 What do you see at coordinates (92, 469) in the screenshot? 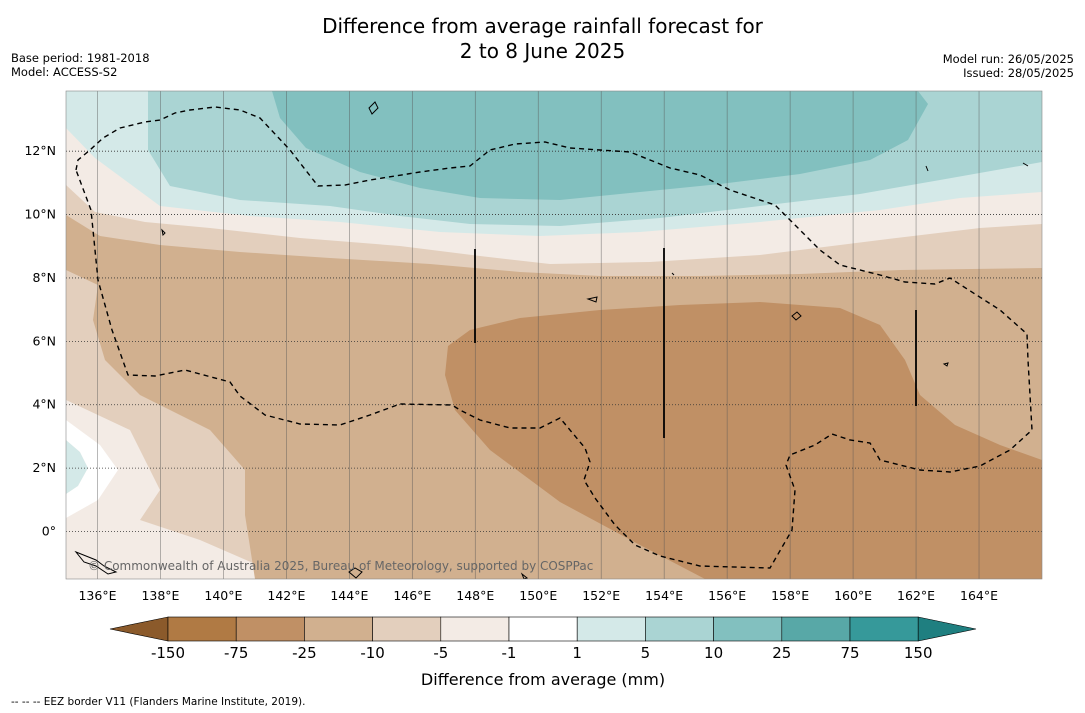
I see `band-minus1-southwest` at bounding box center [92, 469].